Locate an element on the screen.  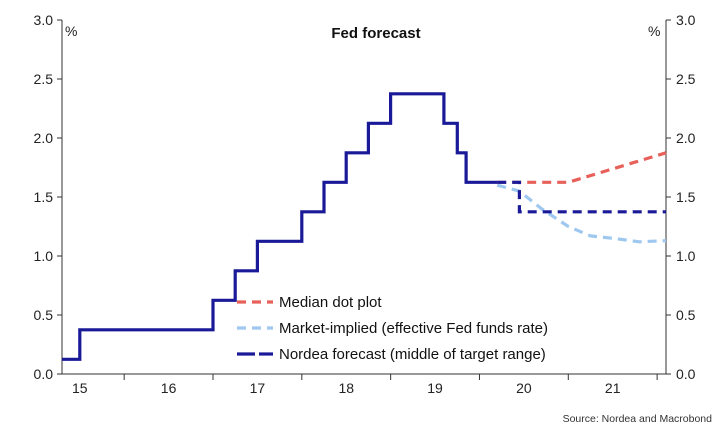
y-tick-label-left: 2.5 is located at coordinates (44, 79).